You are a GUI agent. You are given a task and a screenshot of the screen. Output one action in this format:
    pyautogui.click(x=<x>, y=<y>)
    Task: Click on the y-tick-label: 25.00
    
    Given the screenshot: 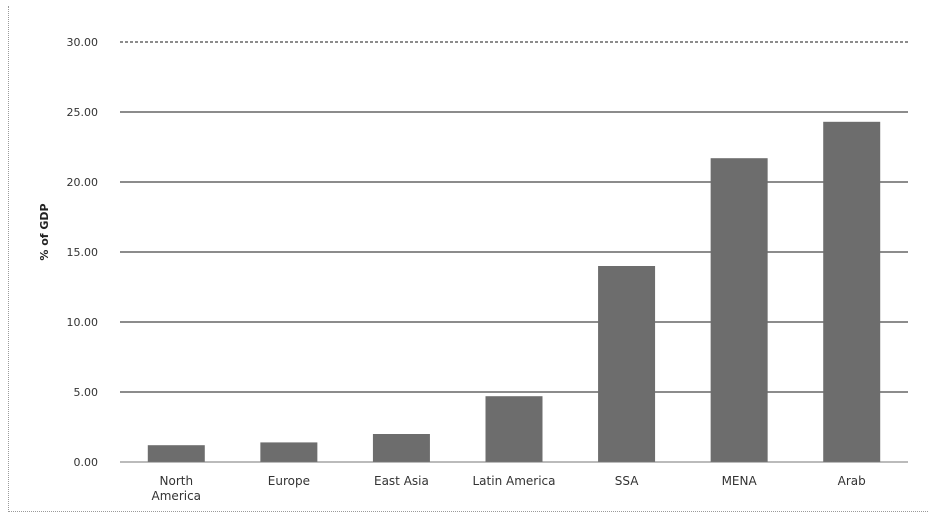 What is the action you would take?
    pyautogui.click(x=83, y=112)
    